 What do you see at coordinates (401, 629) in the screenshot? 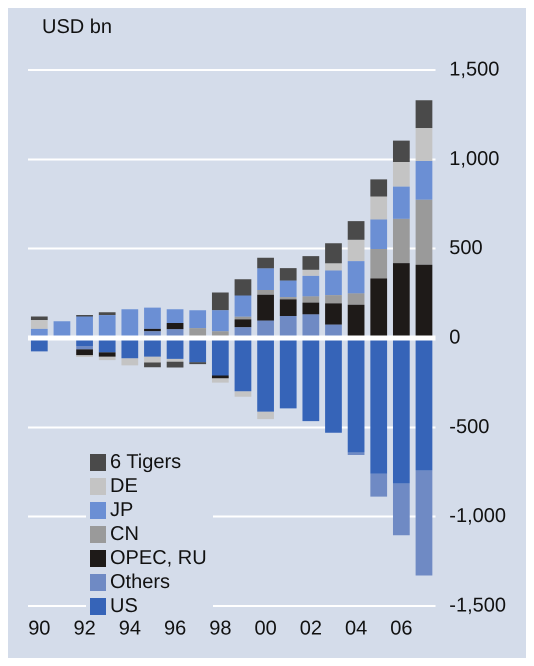
I see `x-tick-label: 06` at bounding box center [401, 629].